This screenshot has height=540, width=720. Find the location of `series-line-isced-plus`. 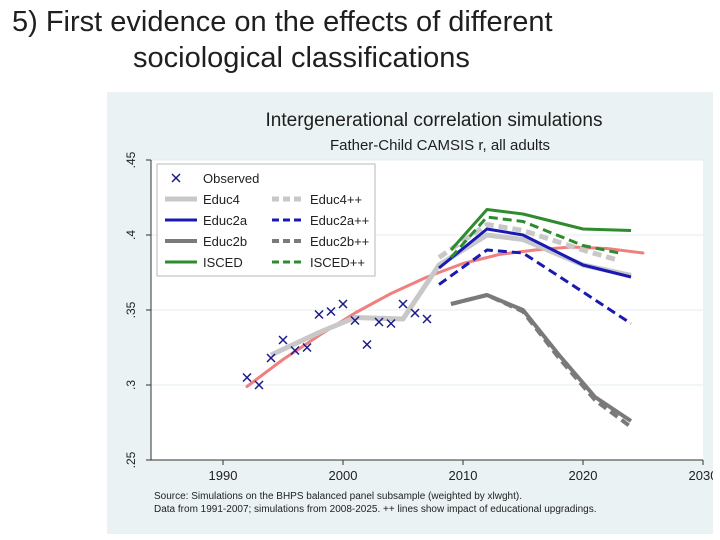

series-line-isced-plus is located at coordinates (534, 237).